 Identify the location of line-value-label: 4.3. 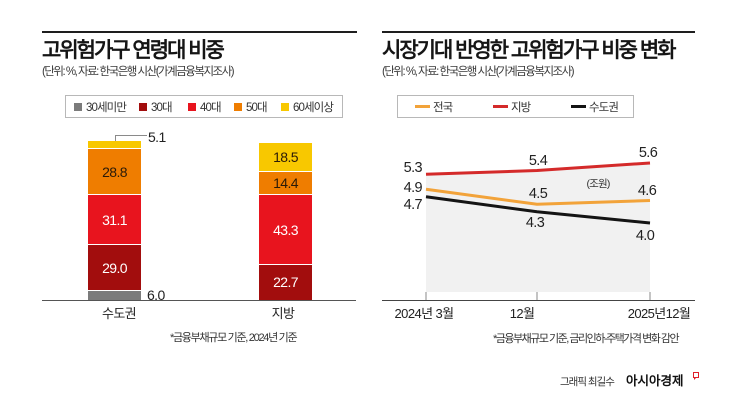
(535, 222).